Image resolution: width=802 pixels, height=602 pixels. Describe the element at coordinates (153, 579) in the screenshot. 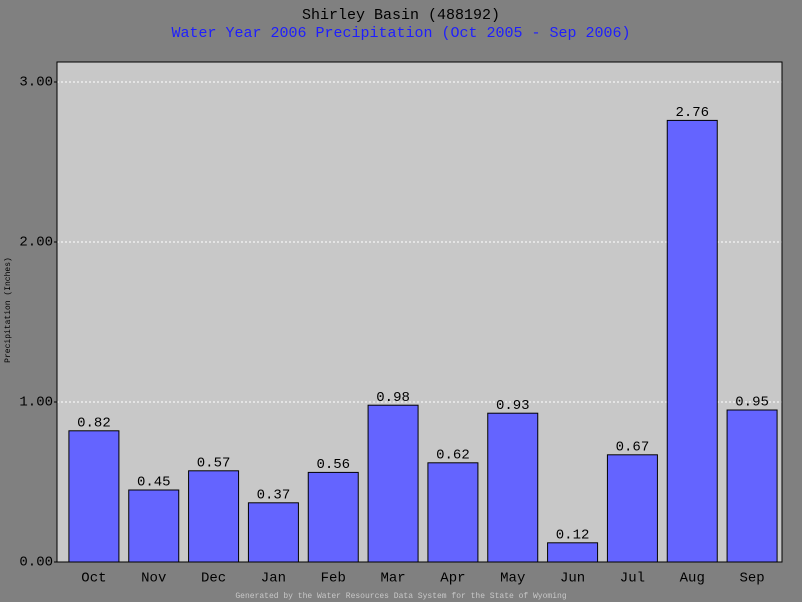

I see `x-tick-label: Nov` at that location.